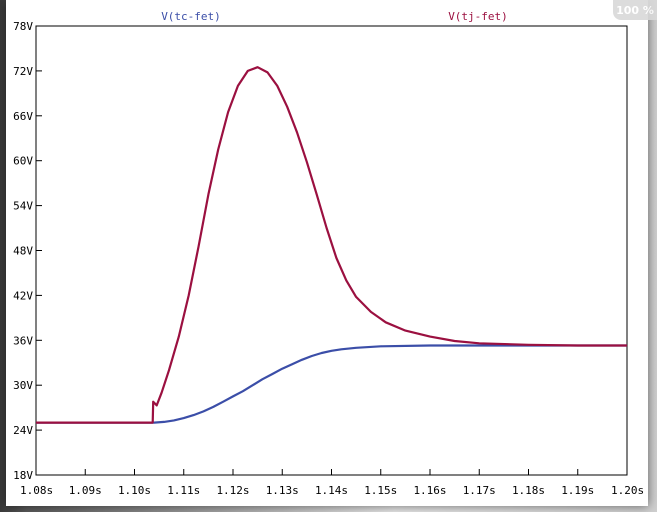 The image size is (657, 512). Describe the element at coordinates (478, 16) in the screenshot. I see `trace-label: V(tj-fet)` at that location.